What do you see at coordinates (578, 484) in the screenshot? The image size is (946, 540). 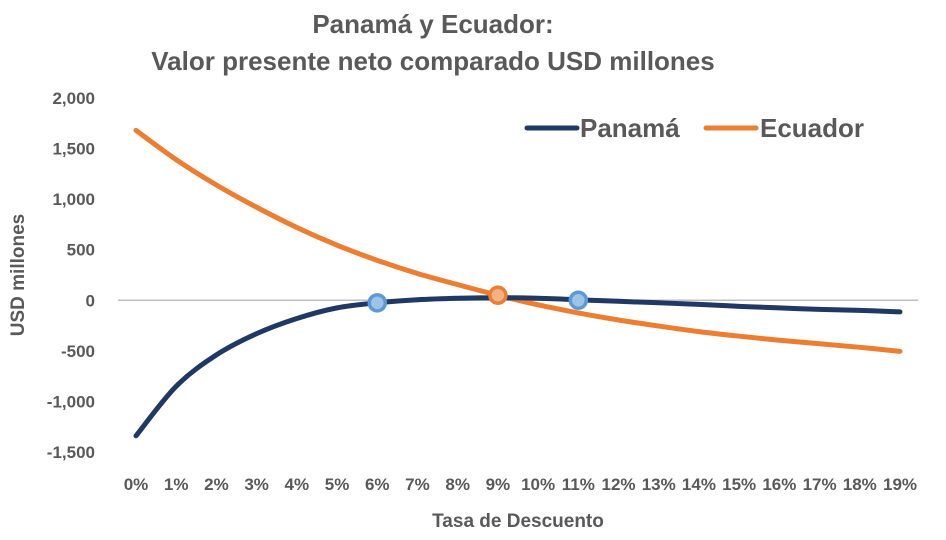 I see `x-tick-label: 11%` at bounding box center [578, 484].